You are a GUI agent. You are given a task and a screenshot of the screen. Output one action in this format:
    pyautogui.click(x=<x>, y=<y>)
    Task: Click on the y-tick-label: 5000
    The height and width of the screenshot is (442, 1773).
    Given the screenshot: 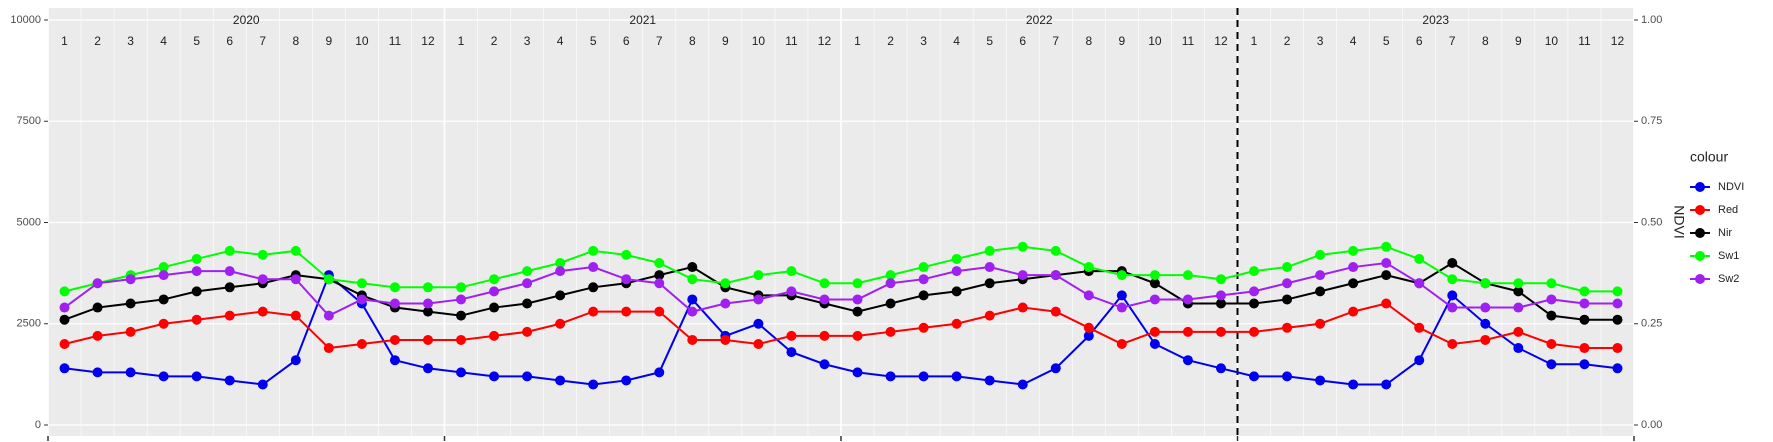 What is the action you would take?
    pyautogui.click(x=29, y=222)
    